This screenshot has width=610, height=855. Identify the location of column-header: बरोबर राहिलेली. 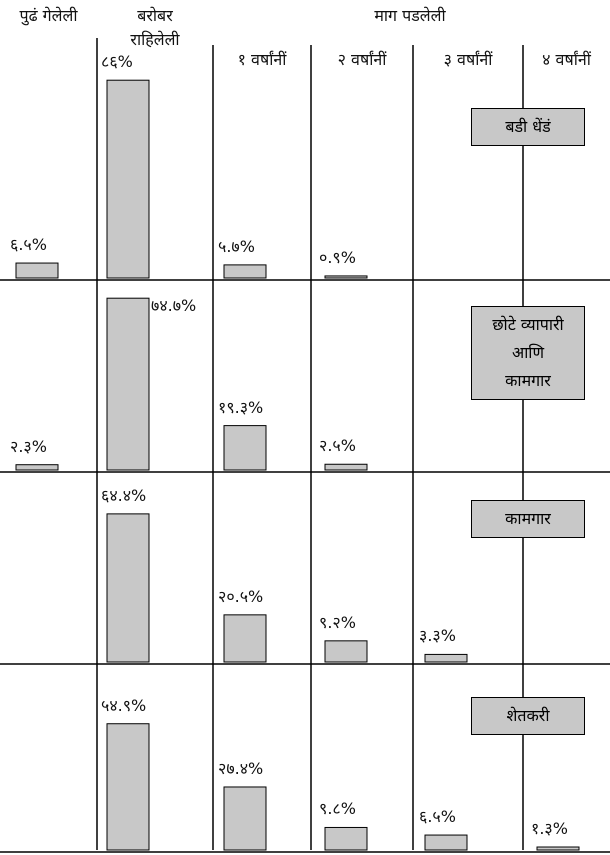
(155, 27).